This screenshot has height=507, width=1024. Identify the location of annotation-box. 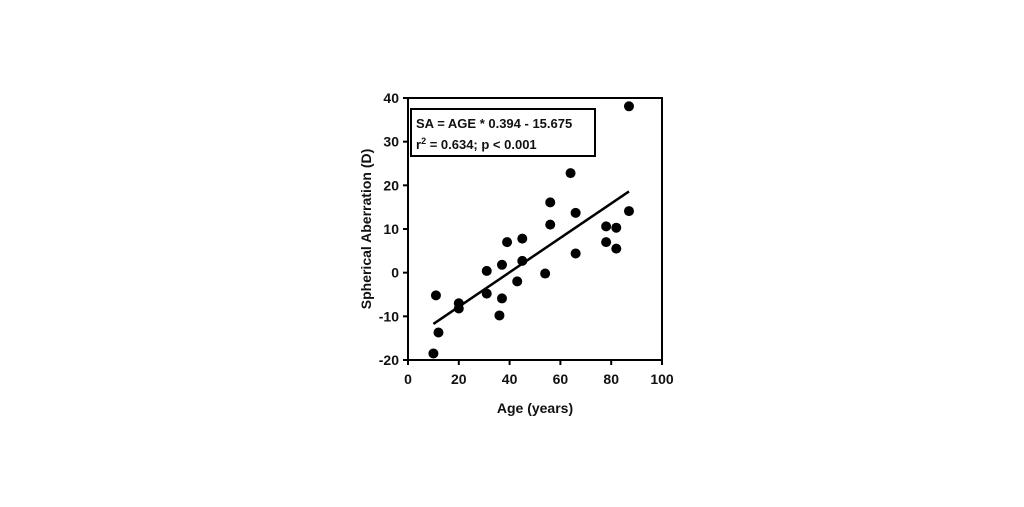
(503, 132).